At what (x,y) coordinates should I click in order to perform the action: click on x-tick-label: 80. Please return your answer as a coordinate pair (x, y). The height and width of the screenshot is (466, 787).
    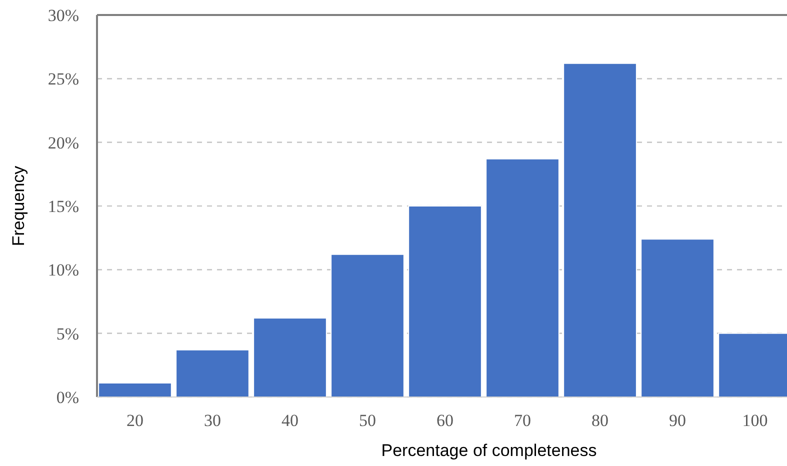
    Looking at the image, I should click on (600, 420).